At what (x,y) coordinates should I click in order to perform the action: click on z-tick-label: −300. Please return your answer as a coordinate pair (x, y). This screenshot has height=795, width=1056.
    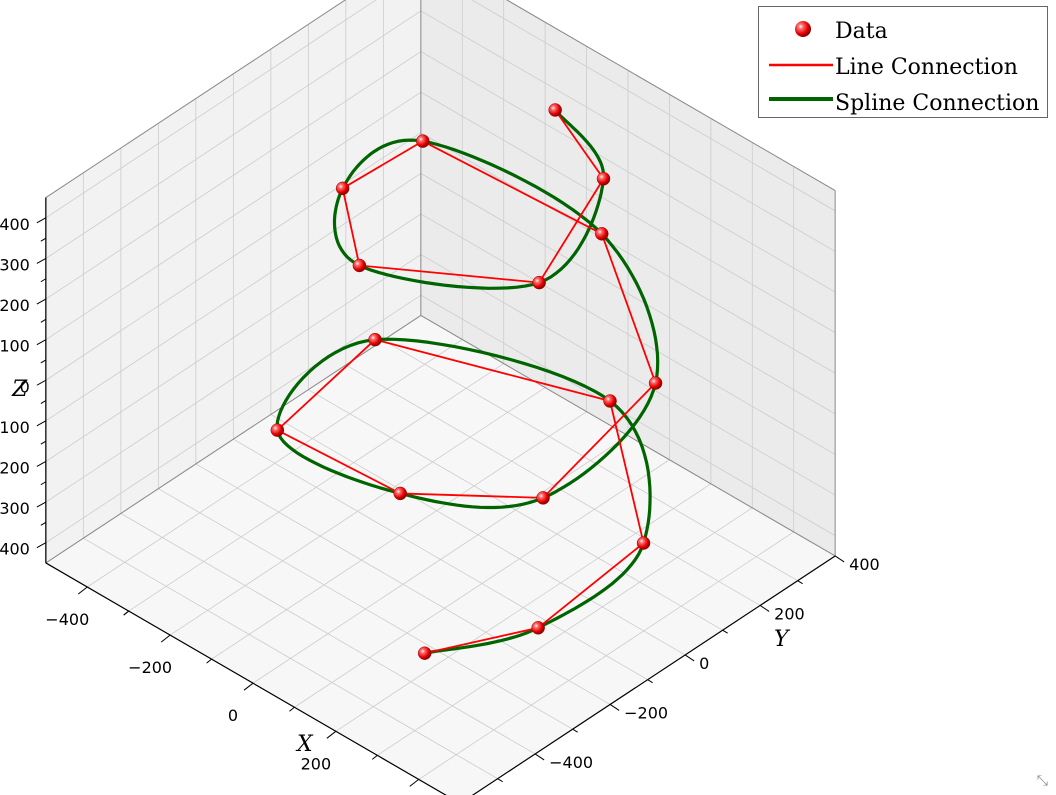
    Looking at the image, I should click on (15, 508).